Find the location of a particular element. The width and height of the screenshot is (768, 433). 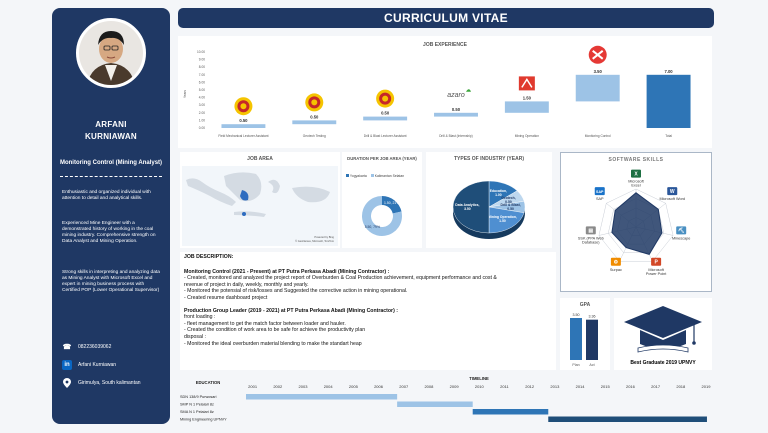

timeline-title: TIMELINE is located at coordinates (479, 378).